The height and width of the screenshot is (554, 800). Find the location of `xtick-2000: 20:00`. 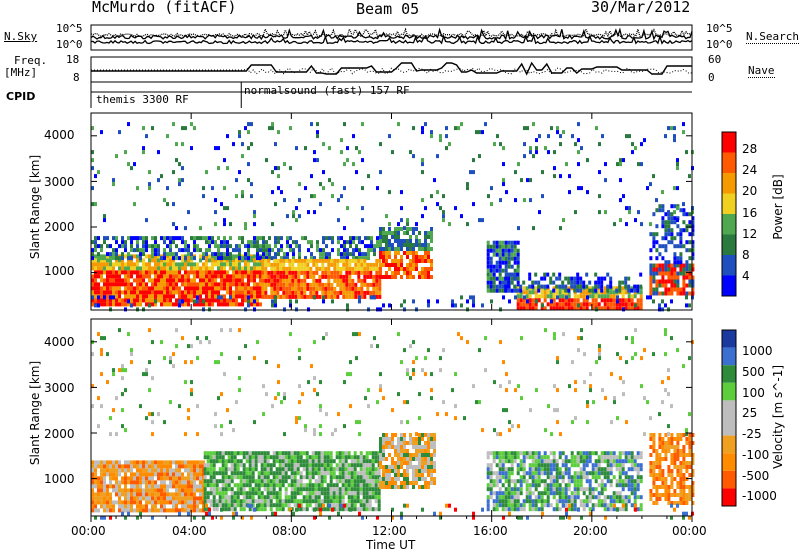

xtick-2000: 20:00 is located at coordinates (590, 531).